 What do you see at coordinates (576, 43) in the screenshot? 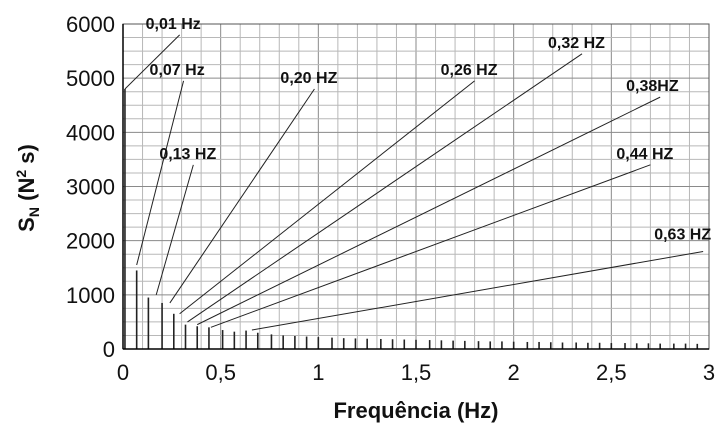
I see `annotation-label: 0,32 HZ` at bounding box center [576, 43].